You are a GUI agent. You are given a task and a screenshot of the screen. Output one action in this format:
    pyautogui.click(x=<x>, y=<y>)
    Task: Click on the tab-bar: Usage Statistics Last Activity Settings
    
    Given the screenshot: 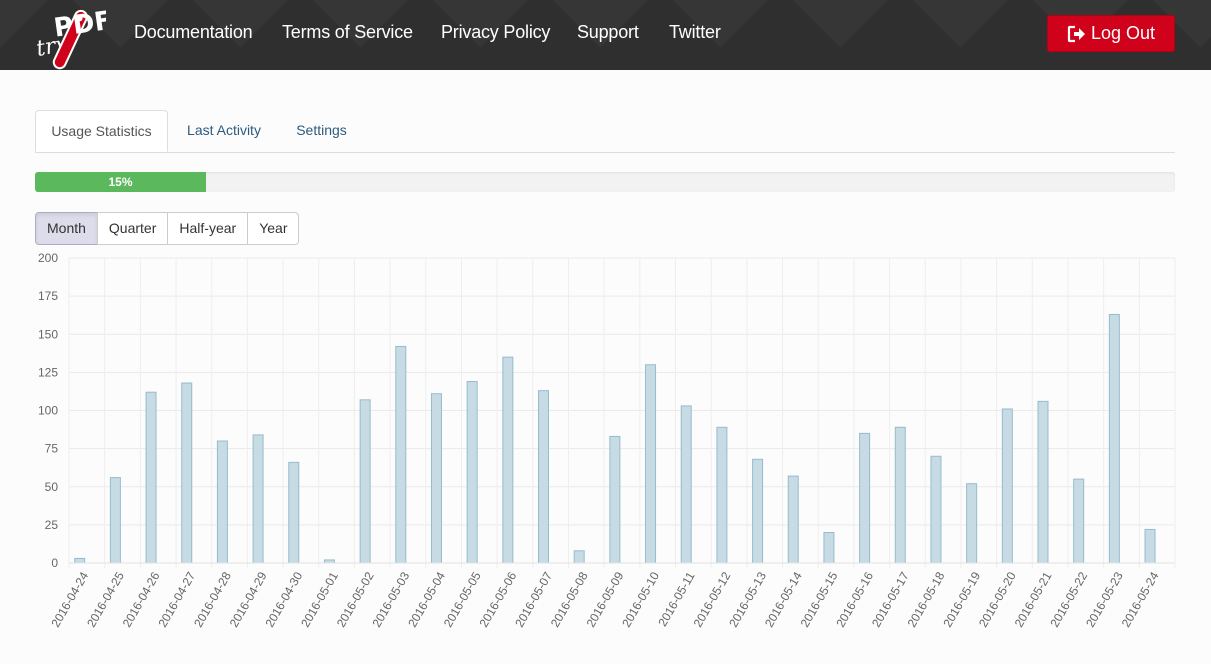 What is the action you would take?
    pyautogui.click(x=605, y=131)
    